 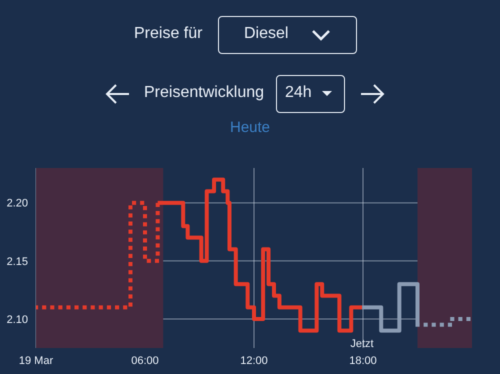 What do you see at coordinates (266, 34) in the screenshot?
I see `text: Diesel` at bounding box center [266, 34].